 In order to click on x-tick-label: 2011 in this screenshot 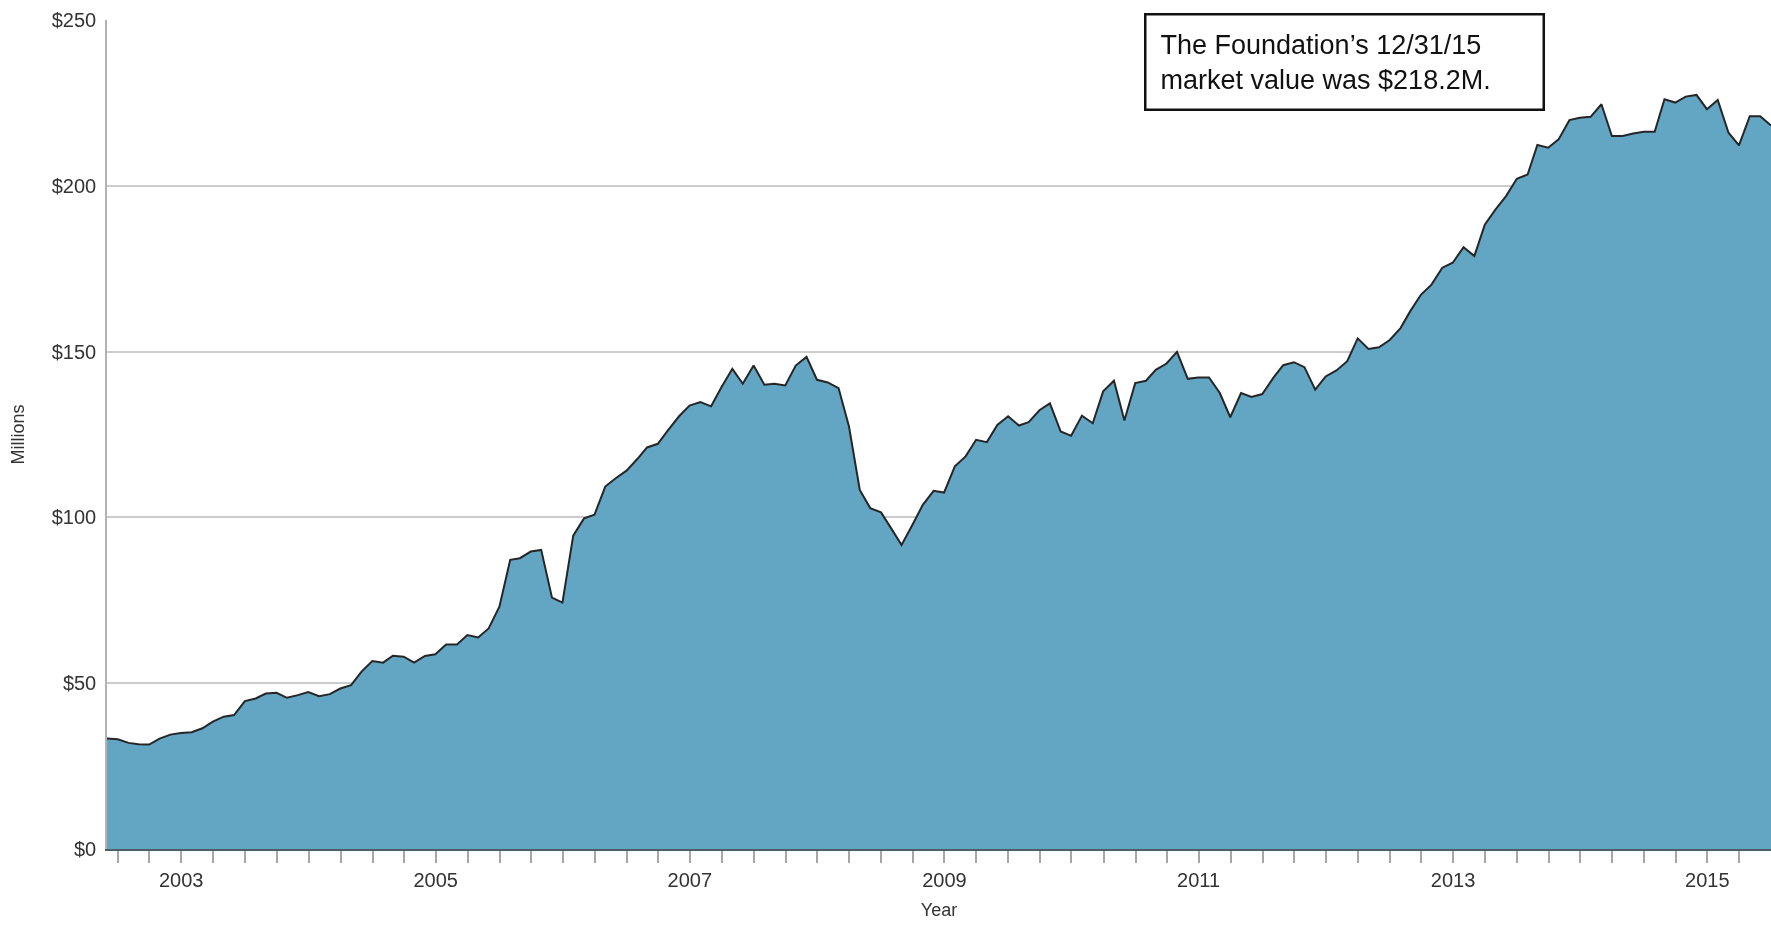, I will do `click(1199, 879)`.